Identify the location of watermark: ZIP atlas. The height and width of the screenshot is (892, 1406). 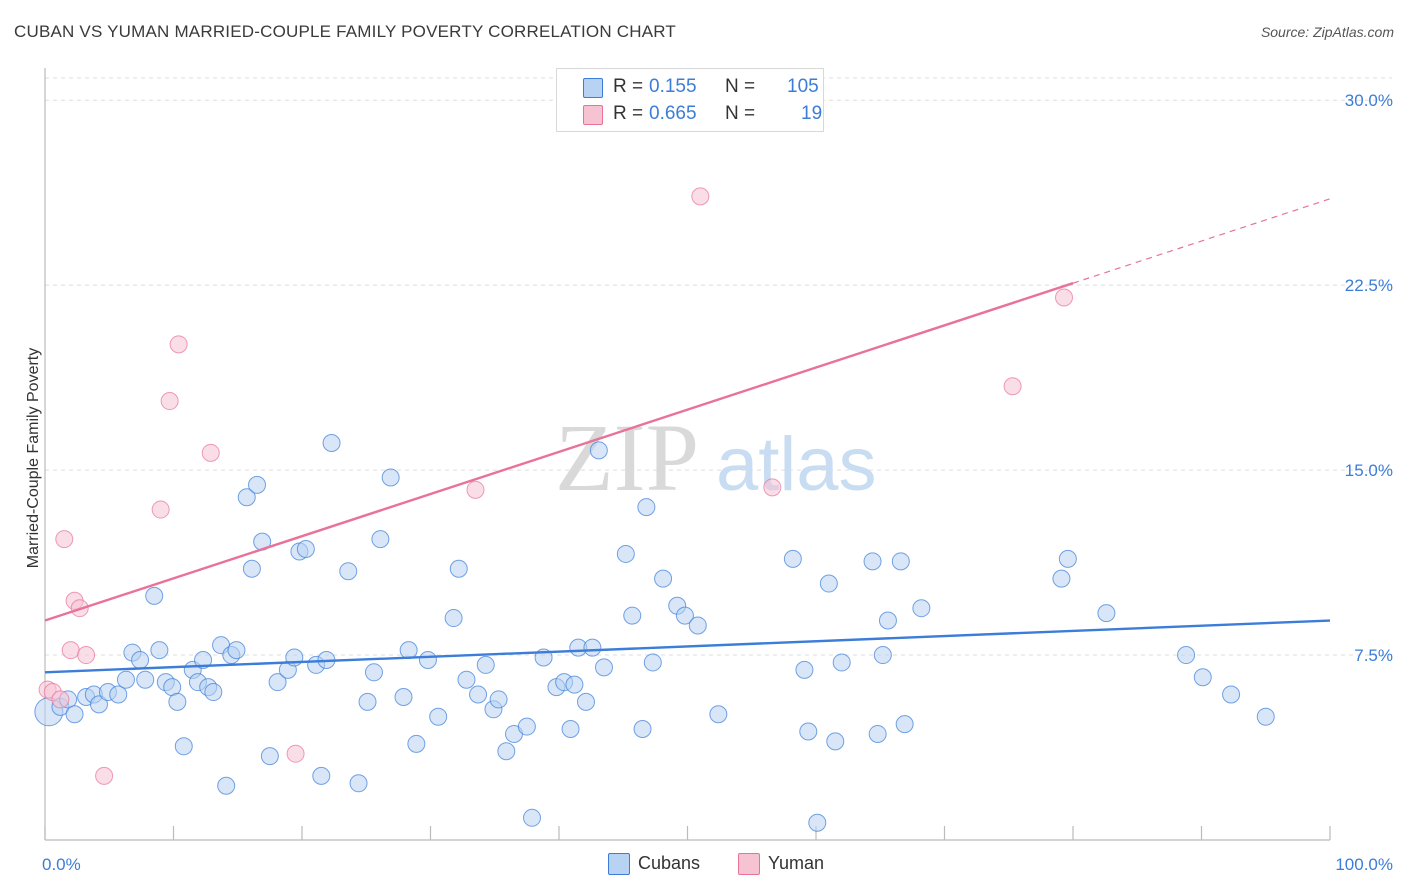
(716, 457).